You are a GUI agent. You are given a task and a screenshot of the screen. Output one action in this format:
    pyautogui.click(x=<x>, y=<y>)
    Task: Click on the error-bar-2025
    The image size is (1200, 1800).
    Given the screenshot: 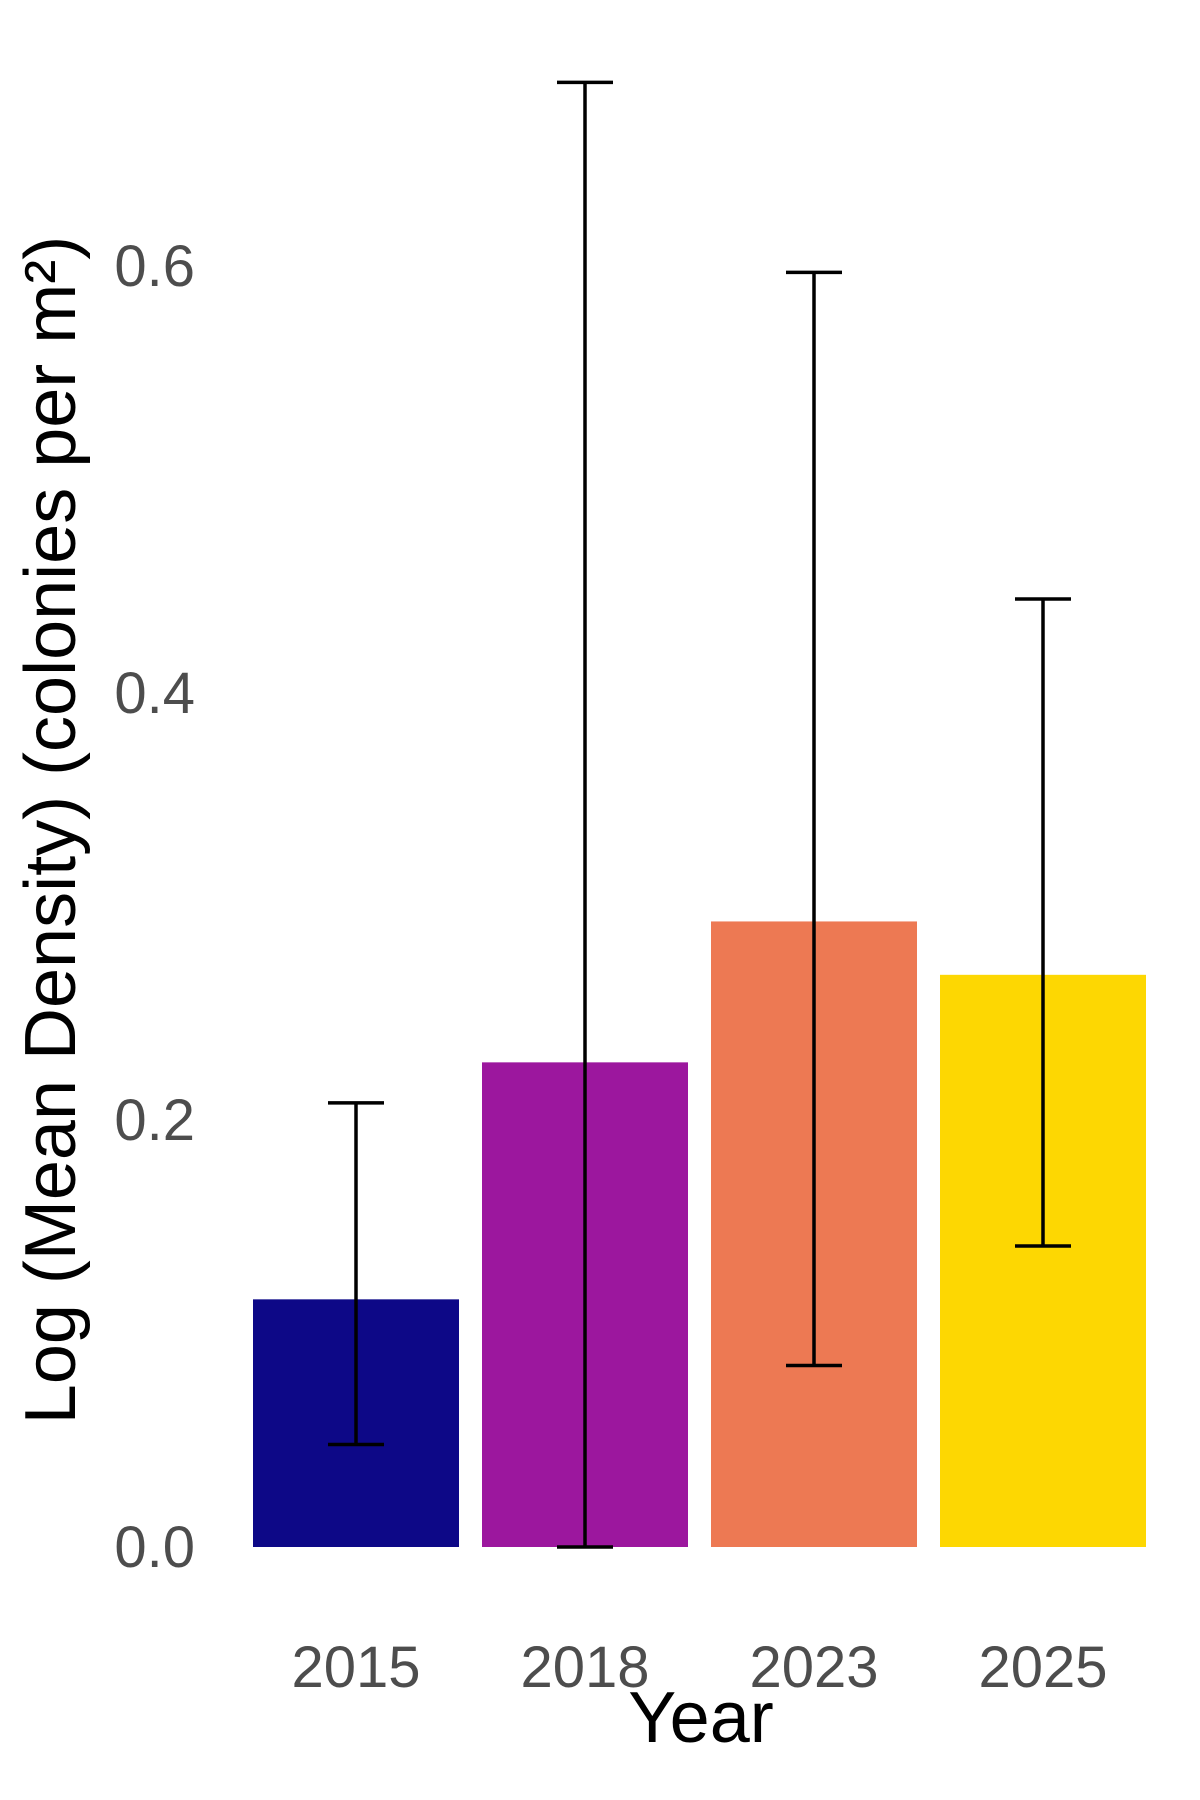 What is the action you would take?
    pyautogui.click(x=1043, y=922)
    